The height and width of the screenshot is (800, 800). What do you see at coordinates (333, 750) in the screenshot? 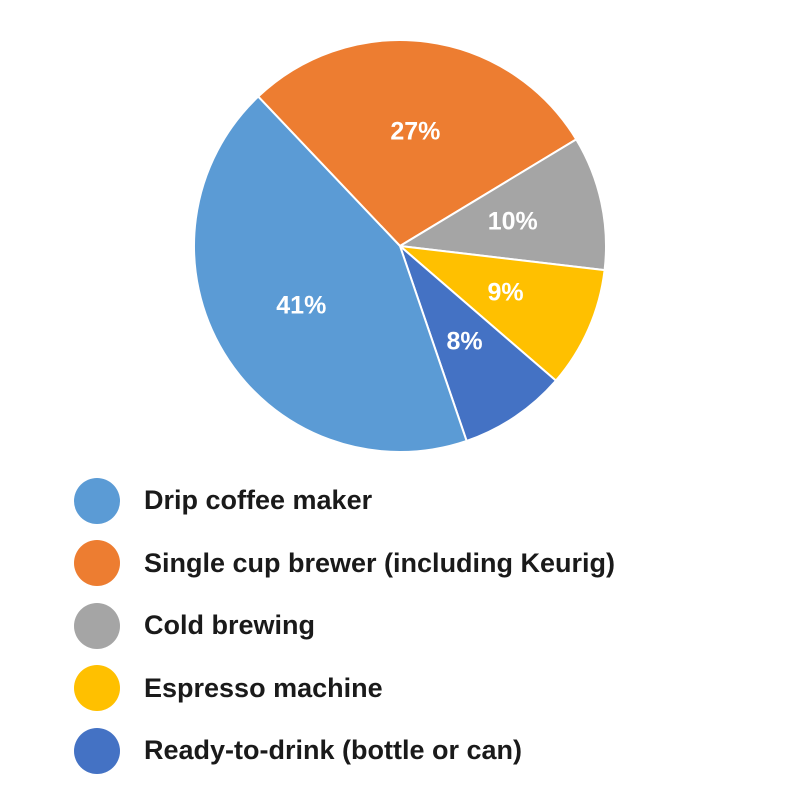
I see `legend-label: Ready-to-drink (bottle or can)` at bounding box center [333, 750].